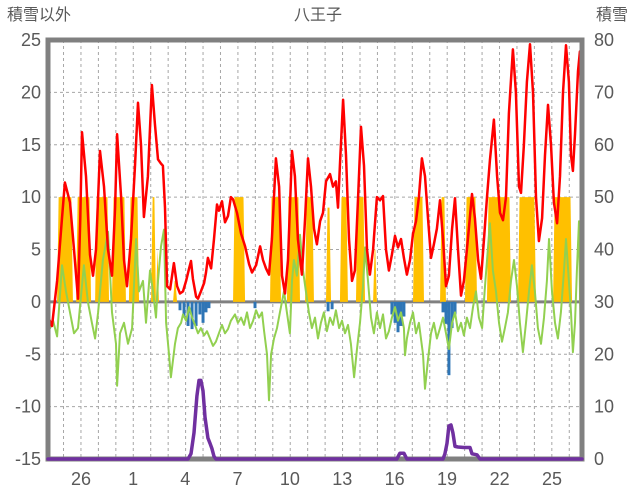 The width and height of the screenshot is (636, 501). I want to click on left-axis-tick-label: 15, so click(31, 145).